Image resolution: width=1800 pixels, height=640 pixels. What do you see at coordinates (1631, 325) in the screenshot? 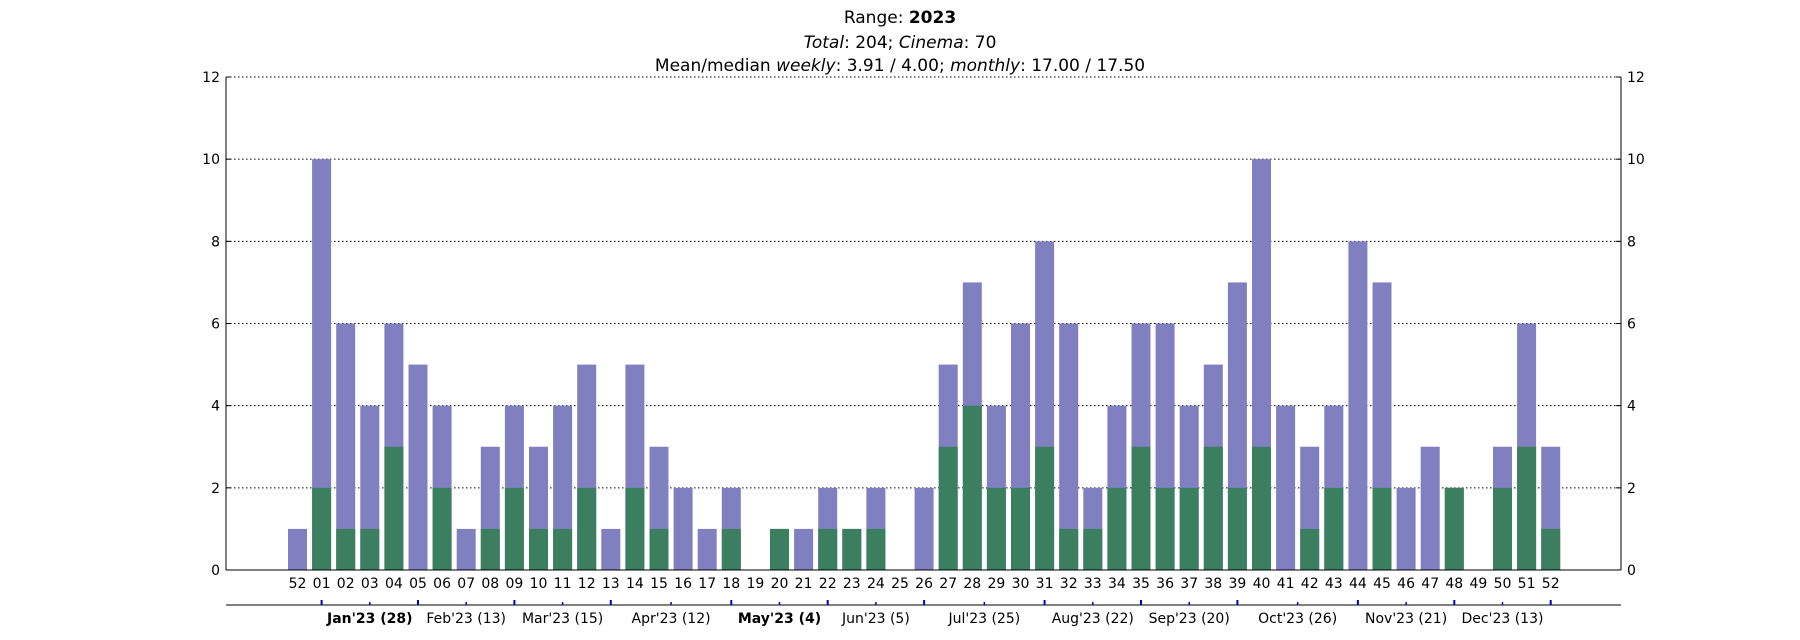
I see `y-tick-label-right: 6` at bounding box center [1631, 325].